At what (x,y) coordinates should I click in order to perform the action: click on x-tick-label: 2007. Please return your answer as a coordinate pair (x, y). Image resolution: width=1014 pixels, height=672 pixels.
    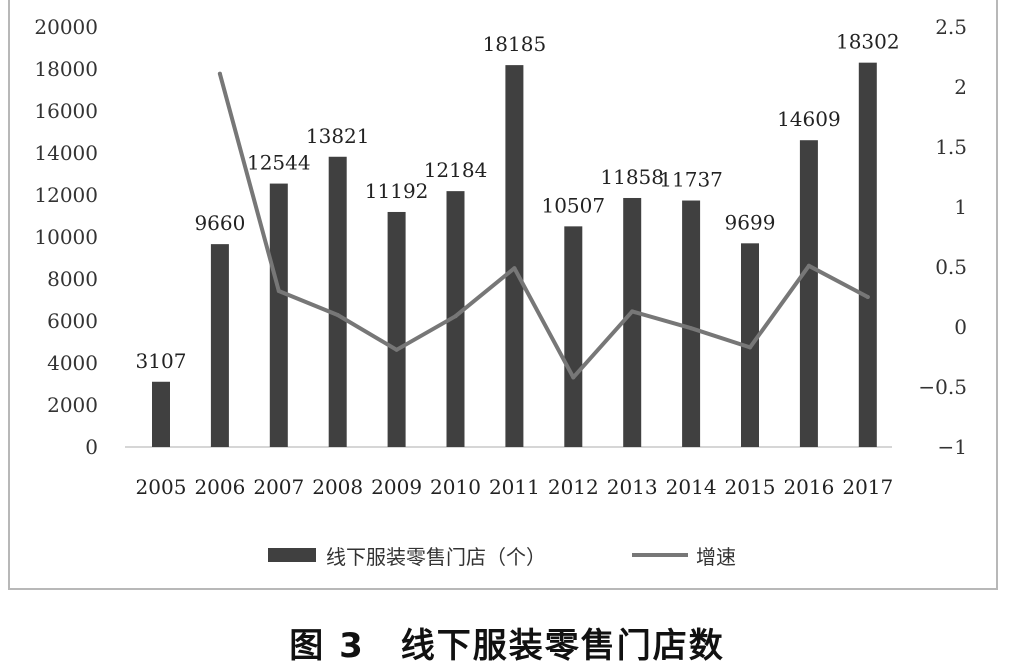
    Looking at the image, I should click on (278, 487).